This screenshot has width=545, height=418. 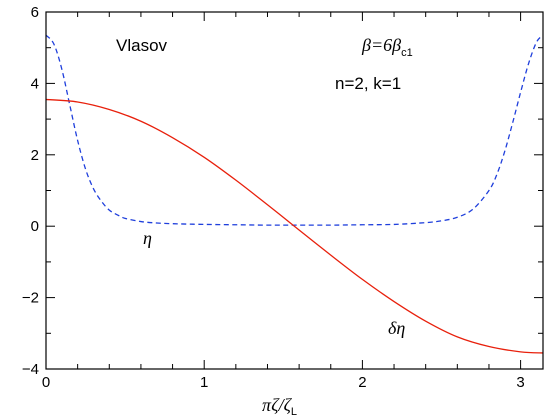 I want to click on beta-annotation: β=6βc1, so click(x=387, y=47).